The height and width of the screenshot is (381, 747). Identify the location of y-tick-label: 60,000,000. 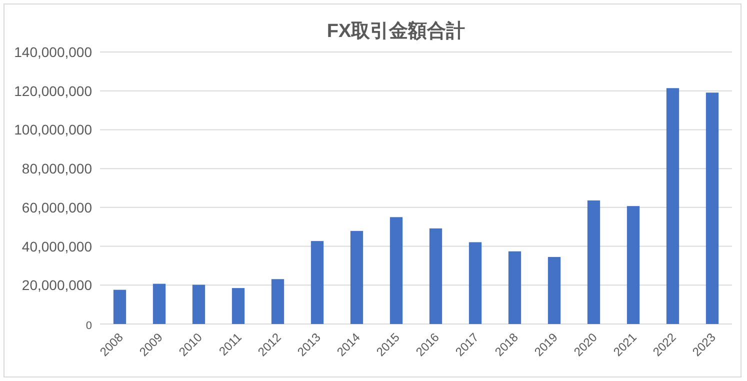
(57, 207).